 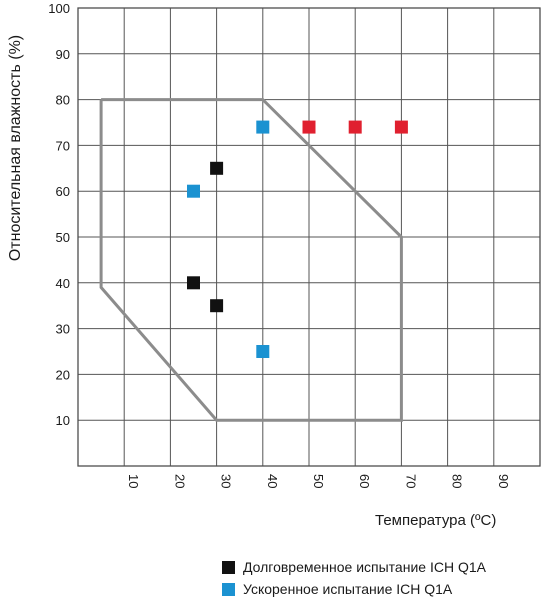 I want to click on x-tick-label: 60, so click(x=364, y=481).